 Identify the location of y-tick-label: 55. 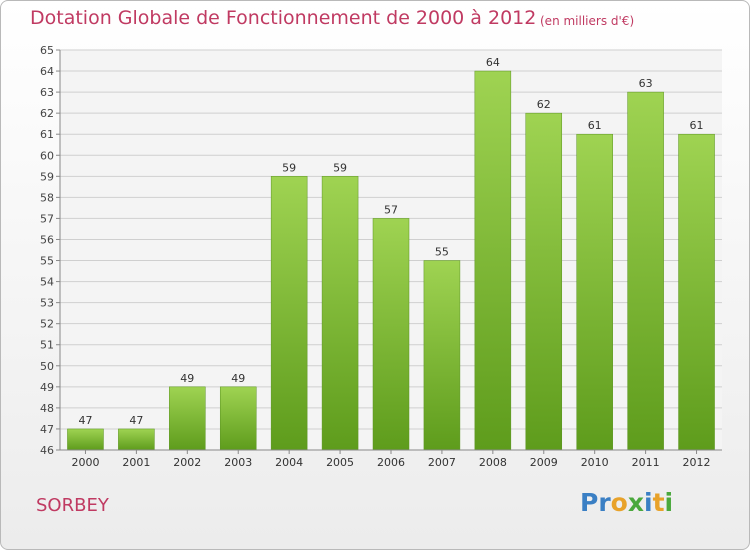
(47, 261).